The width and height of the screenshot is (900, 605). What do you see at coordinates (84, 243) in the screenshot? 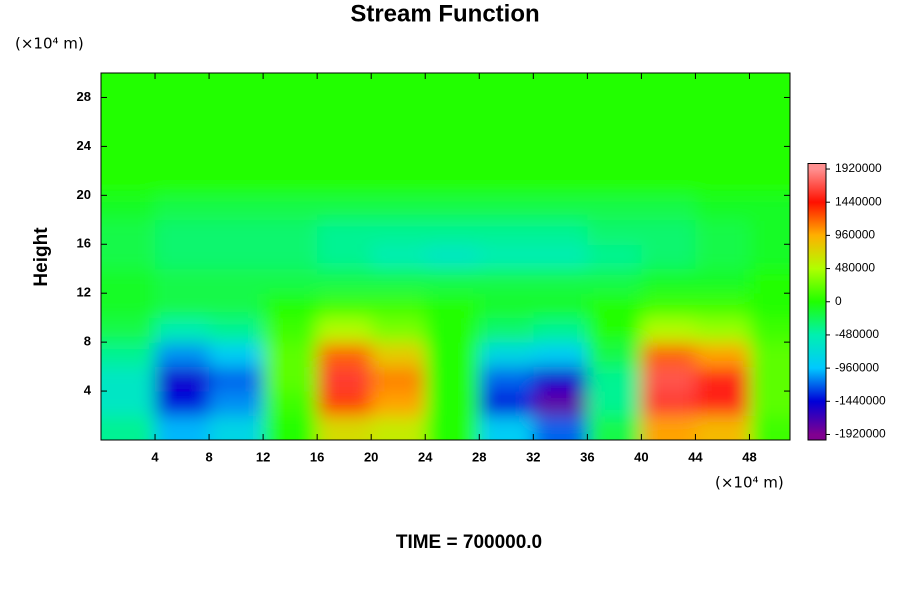
I see `y-tick-label: 16` at bounding box center [84, 243].